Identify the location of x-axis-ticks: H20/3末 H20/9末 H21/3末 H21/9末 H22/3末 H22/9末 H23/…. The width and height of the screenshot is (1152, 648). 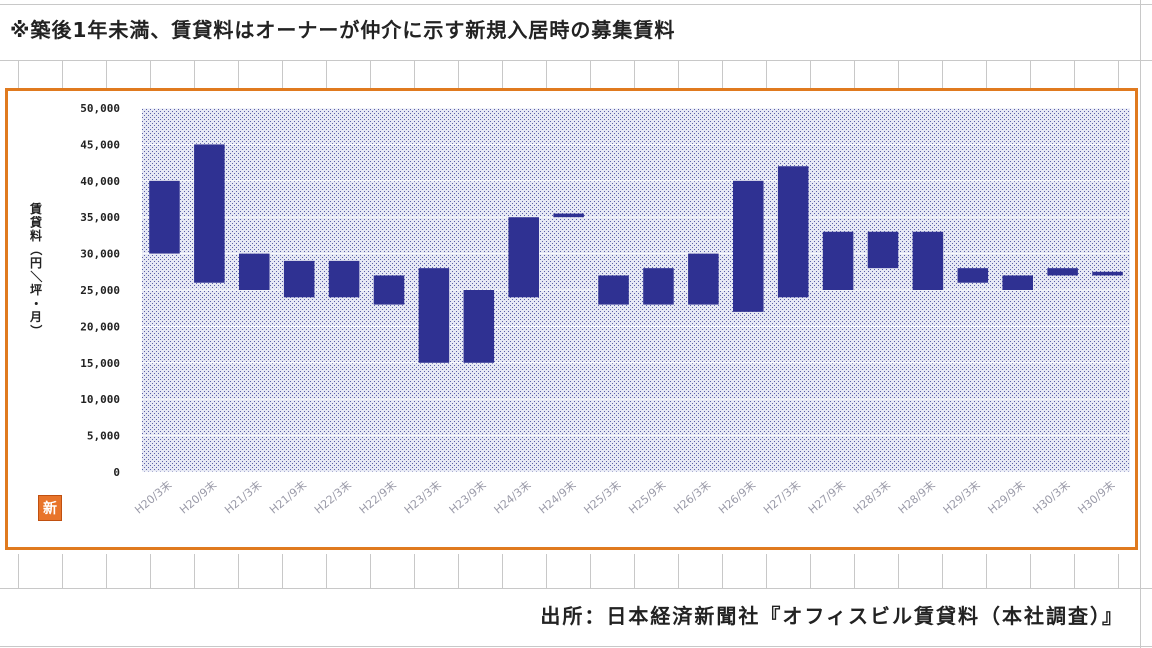
(625, 497).